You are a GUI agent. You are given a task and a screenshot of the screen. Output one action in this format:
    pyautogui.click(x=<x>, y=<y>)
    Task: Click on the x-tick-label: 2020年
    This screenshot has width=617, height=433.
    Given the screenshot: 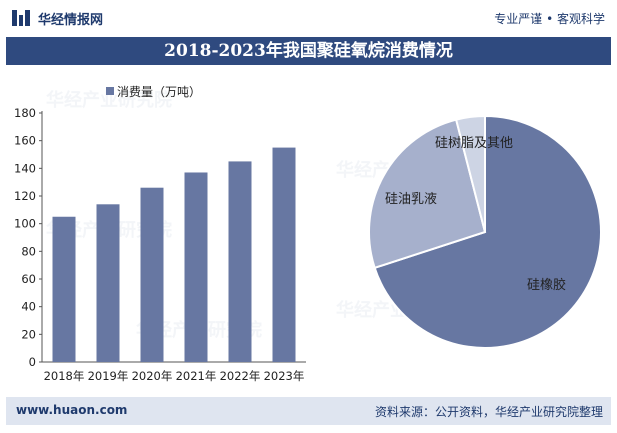 What is the action you would take?
    pyautogui.click(x=152, y=376)
    